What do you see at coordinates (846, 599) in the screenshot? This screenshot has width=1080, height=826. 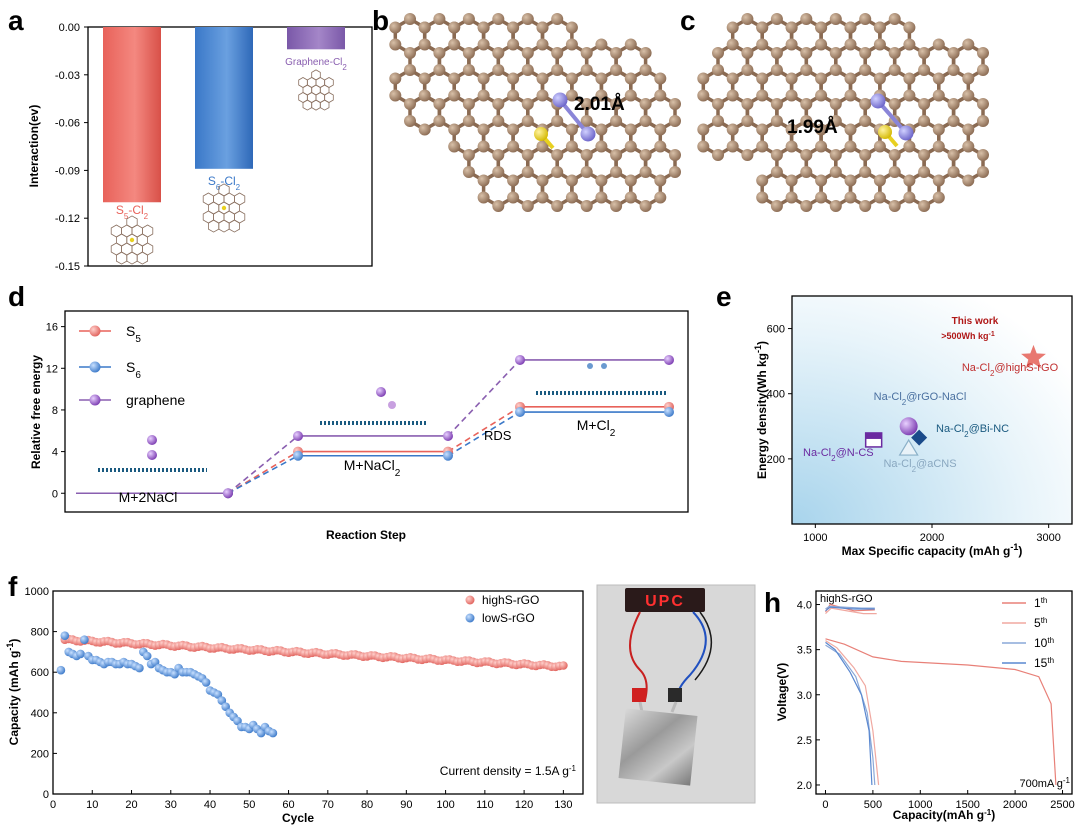 I see `panel-h-inner-label: highS-rGO` at bounding box center [846, 599].